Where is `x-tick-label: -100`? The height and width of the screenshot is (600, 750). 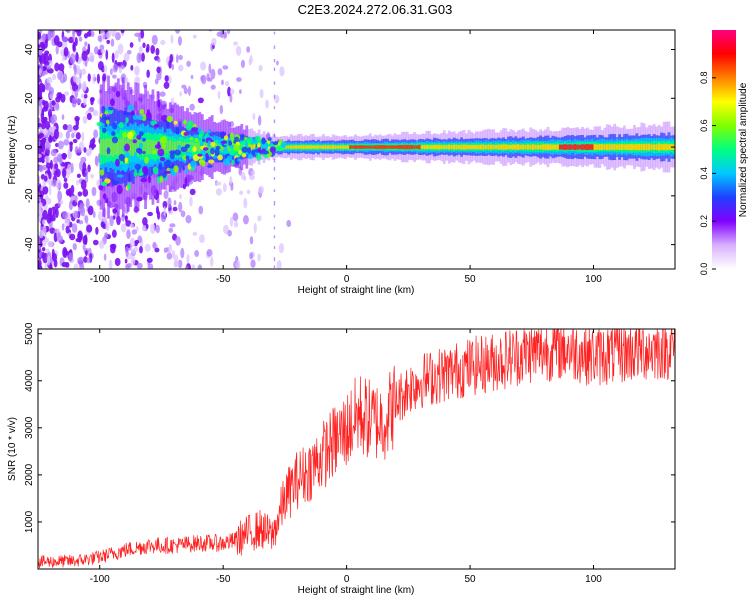 x-tick-label: -100 is located at coordinates (100, 279).